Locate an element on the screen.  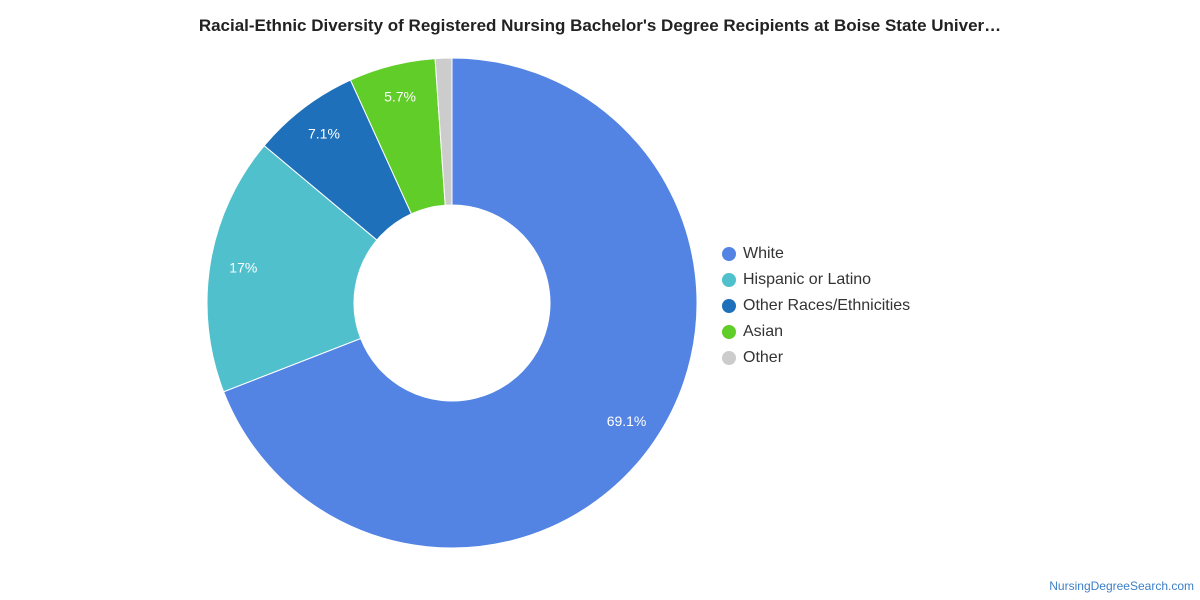
legend-label: White is located at coordinates (763, 253).